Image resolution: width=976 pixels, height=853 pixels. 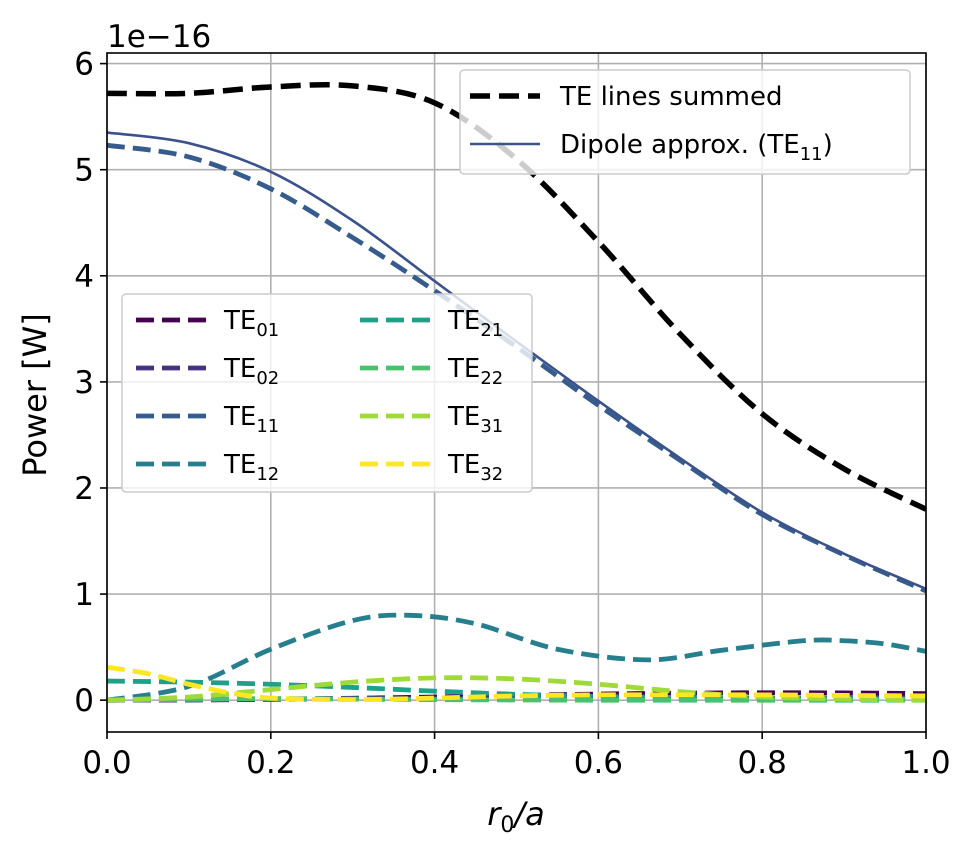 I want to click on y-tick-label: 1, so click(x=84, y=595).